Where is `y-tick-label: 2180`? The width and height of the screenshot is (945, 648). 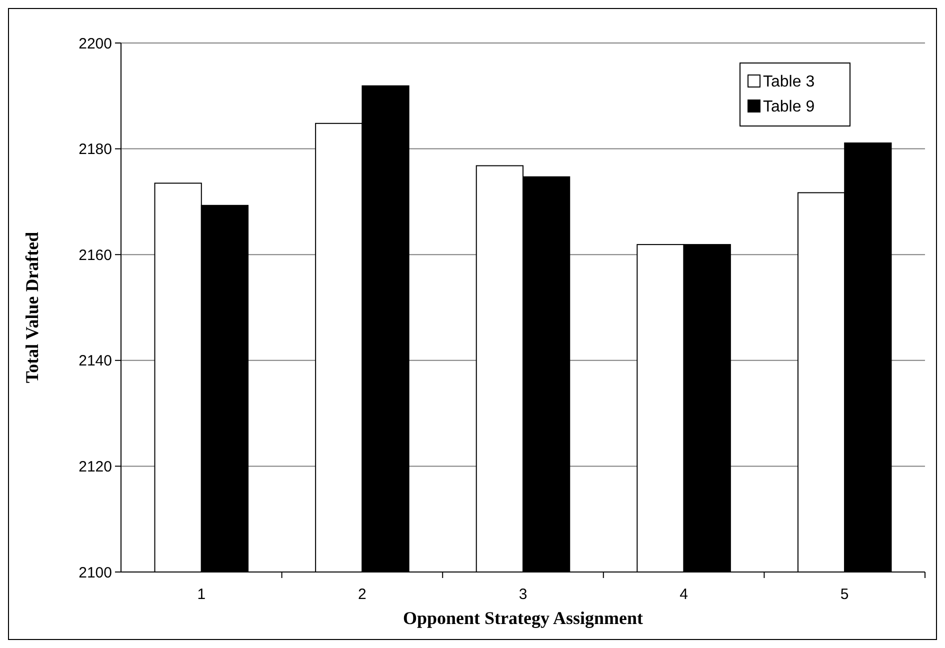
y-tick-label: 2180 is located at coordinates (95, 149).